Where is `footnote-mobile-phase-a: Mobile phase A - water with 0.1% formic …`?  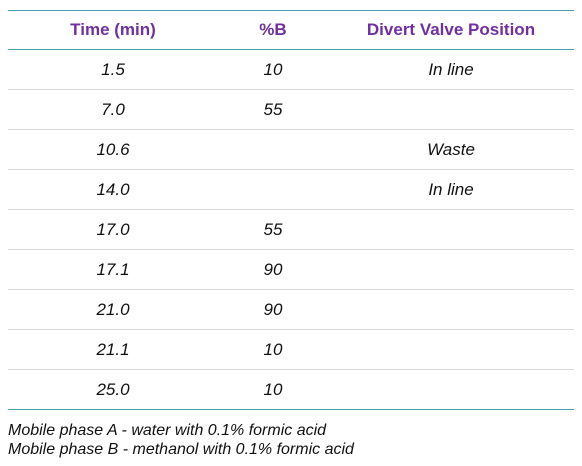 footnote-mobile-phase-a: Mobile phase A - water with 0.1% formic … is located at coordinates (167, 430).